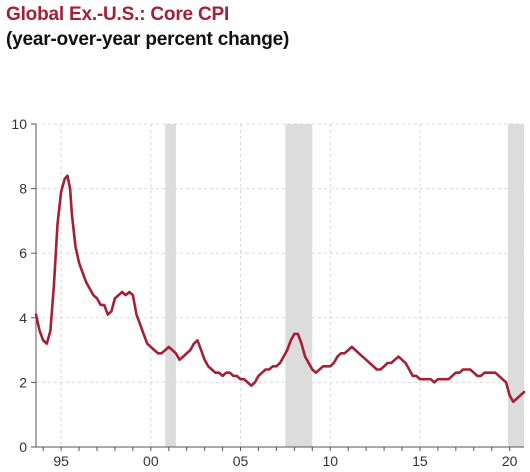 The image size is (530, 472). What do you see at coordinates (61, 461) in the screenshot?
I see `x-tick-label-95: 95` at bounding box center [61, 461].